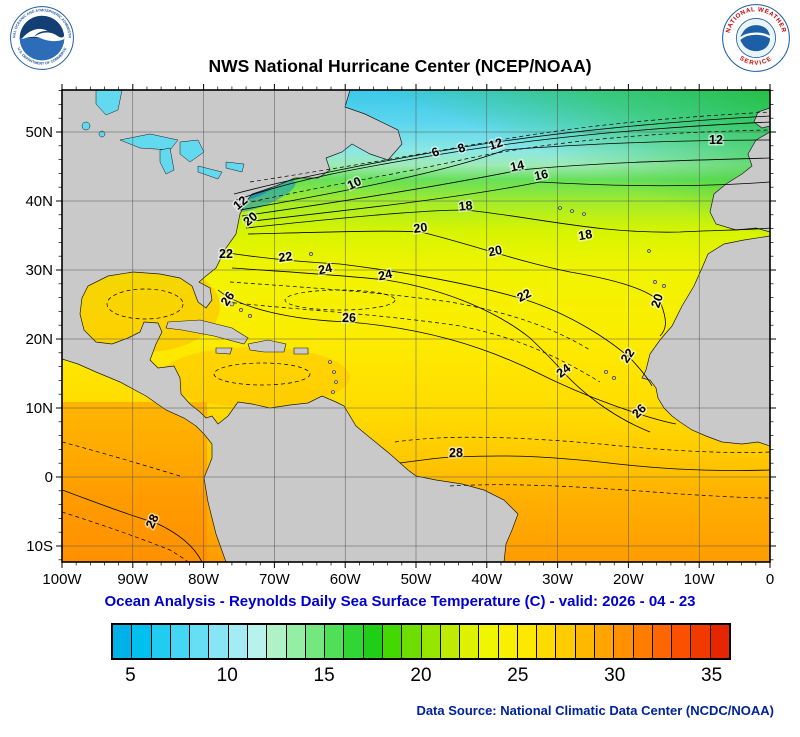 The height and width of the screenshot is (737, 800). What do you see at coordinates (311, 254) in the screenshot?
I see `island-bermuda` at bounding box center [311, 254].